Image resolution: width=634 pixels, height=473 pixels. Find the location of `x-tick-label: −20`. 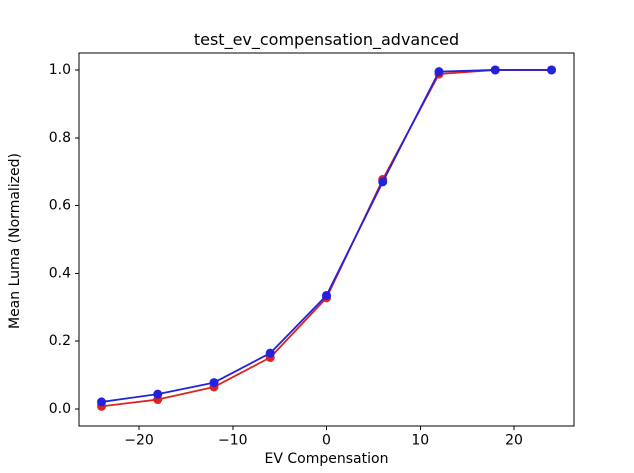

x-tick-label: −20 is located at coordinates (139, 441).